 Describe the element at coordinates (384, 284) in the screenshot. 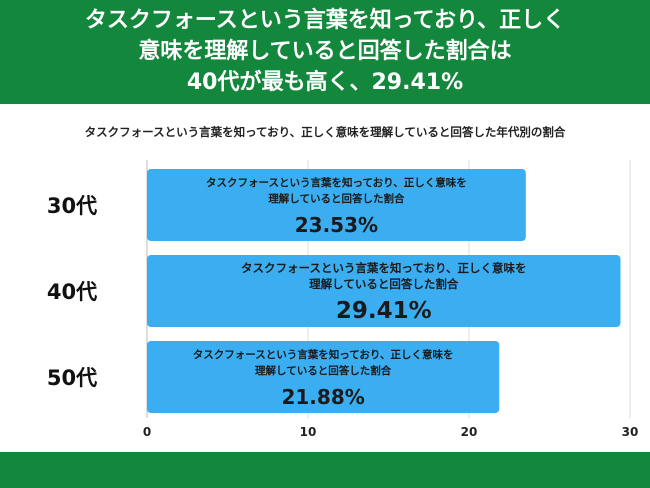

I see `bar-text-line2-1: 理解していると回答した割合` at that location.